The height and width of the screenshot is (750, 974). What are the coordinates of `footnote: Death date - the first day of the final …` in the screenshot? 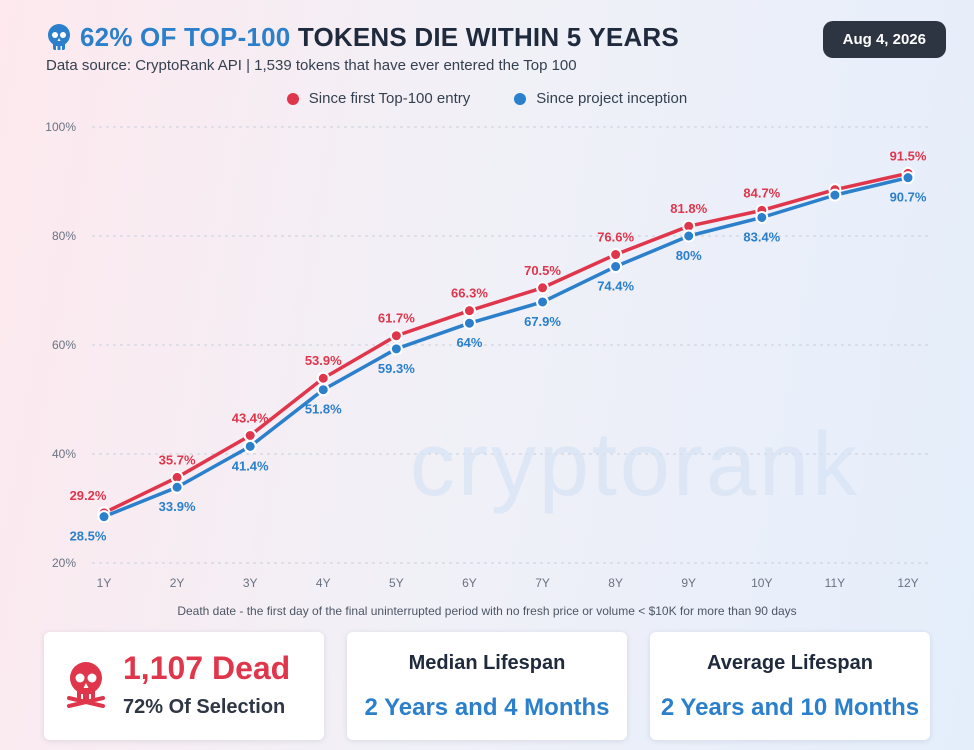 It's located at (487, 611).